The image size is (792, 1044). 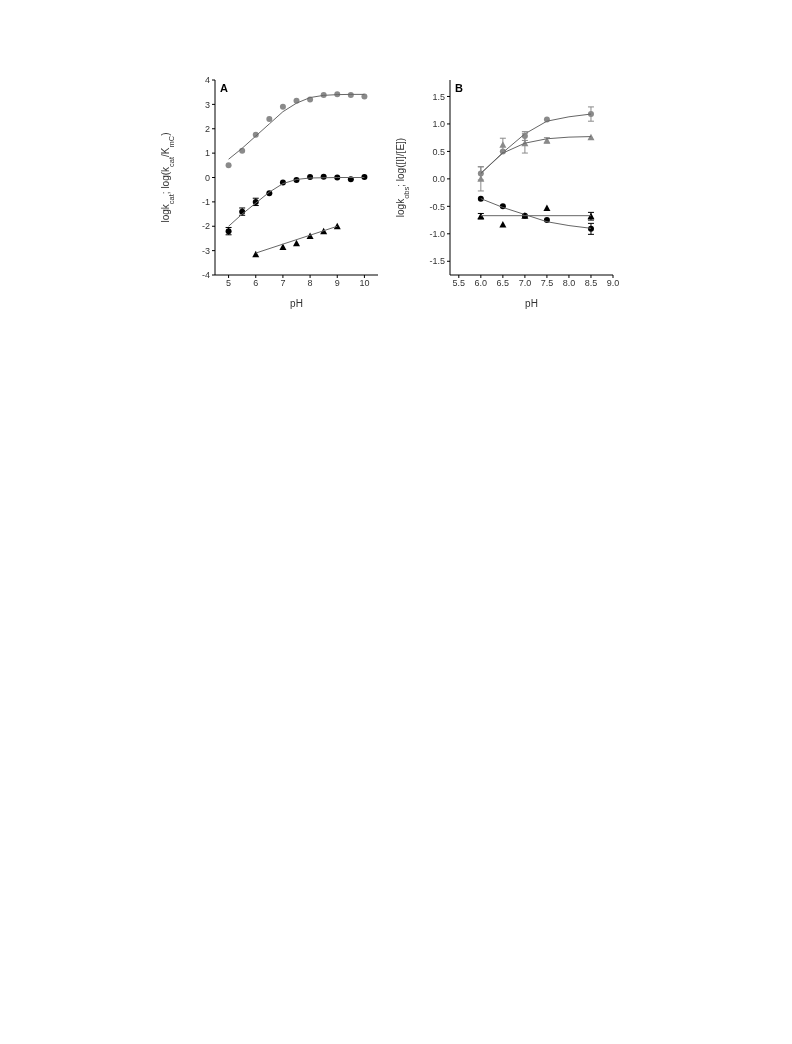 What do you see at coordinates (207, 153) in the screenshot?
I see `y-tick-label: 1` at bounding box center [207, 153].